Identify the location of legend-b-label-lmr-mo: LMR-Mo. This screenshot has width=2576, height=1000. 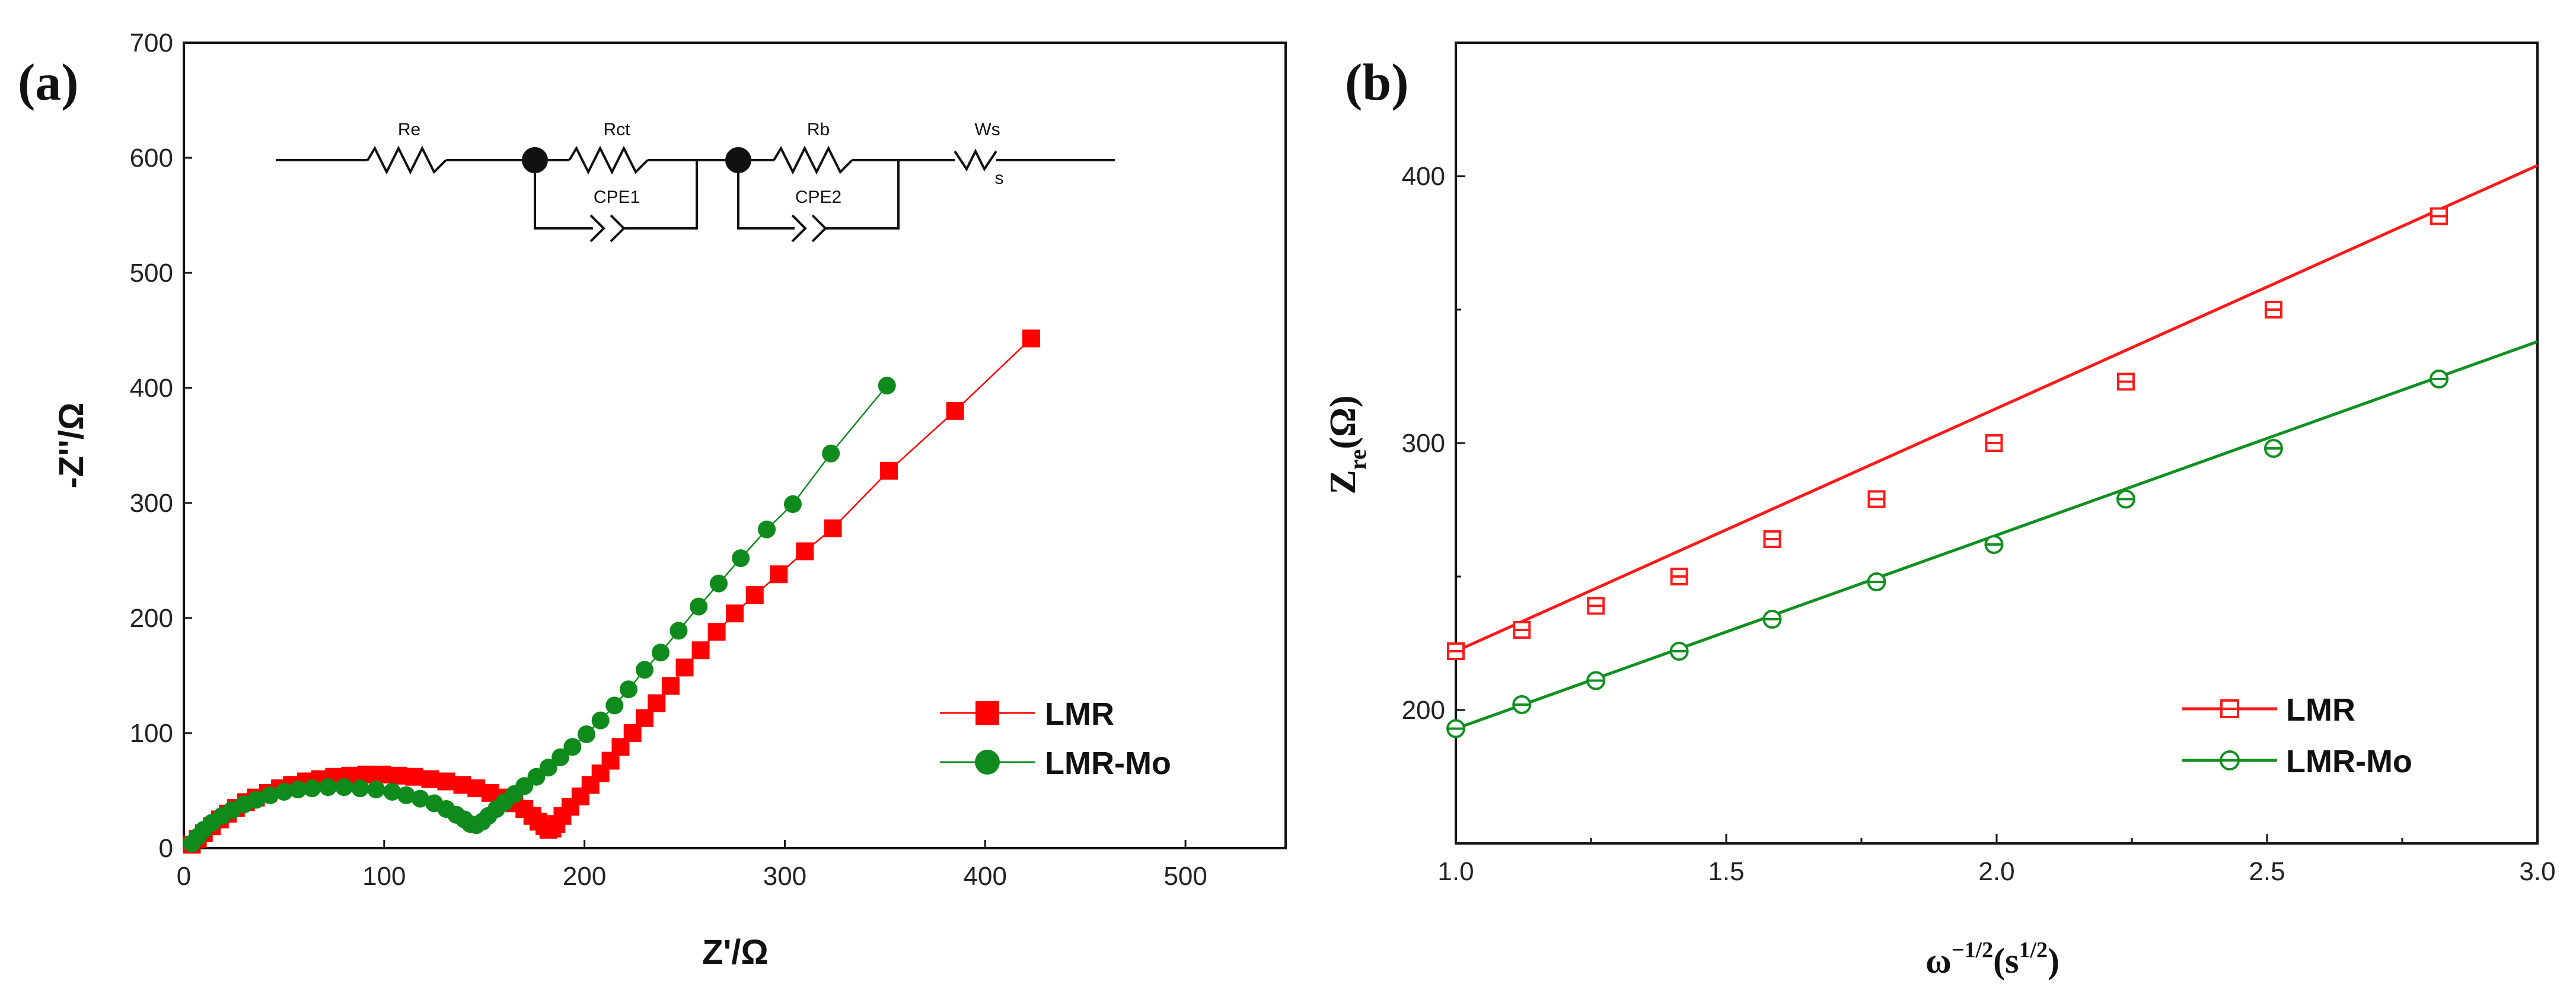
(2349, 761).